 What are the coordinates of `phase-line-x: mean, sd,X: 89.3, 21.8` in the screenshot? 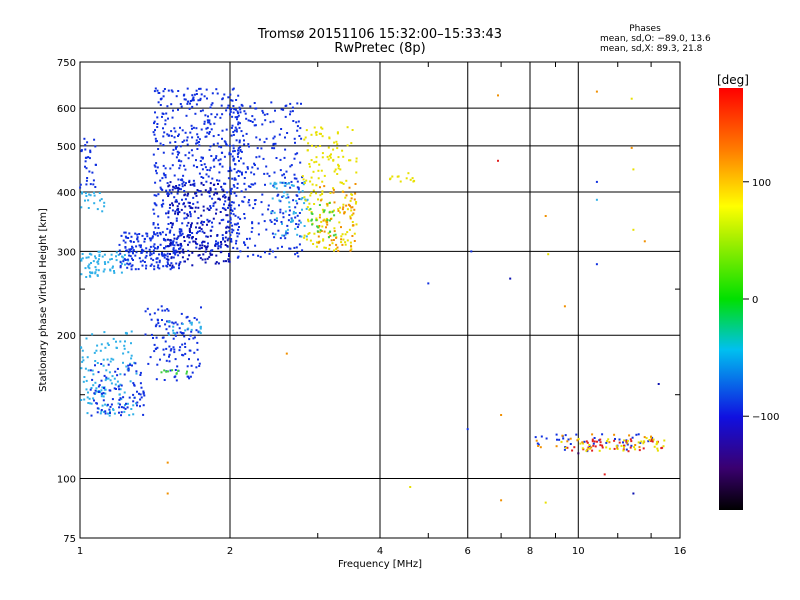 It's located at (651, 49).